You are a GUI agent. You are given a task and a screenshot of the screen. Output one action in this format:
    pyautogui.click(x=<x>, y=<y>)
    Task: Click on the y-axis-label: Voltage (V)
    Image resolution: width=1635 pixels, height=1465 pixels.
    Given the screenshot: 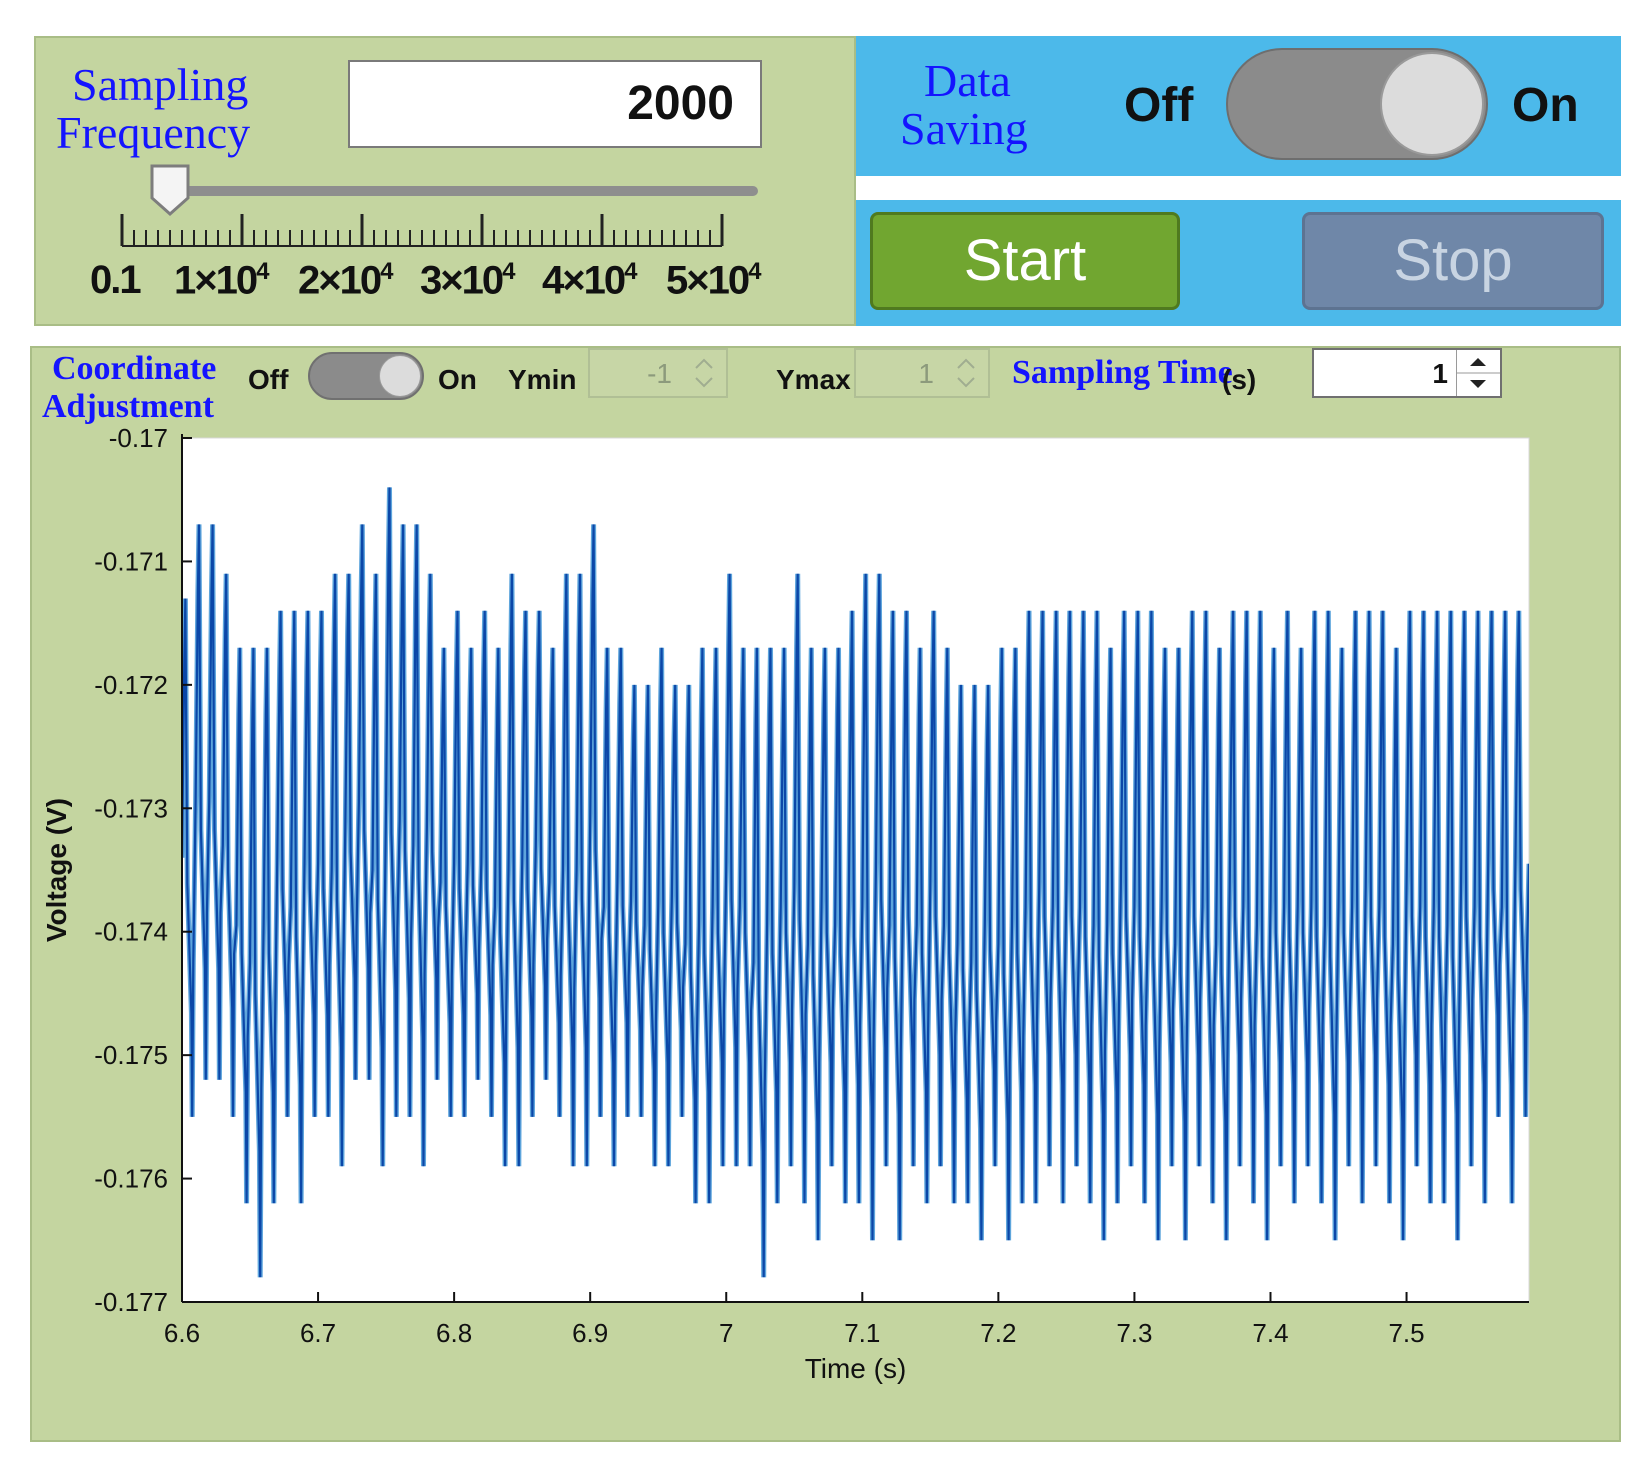 What is the action you would take?
    pyautogui.click(x=56, y=870)
    